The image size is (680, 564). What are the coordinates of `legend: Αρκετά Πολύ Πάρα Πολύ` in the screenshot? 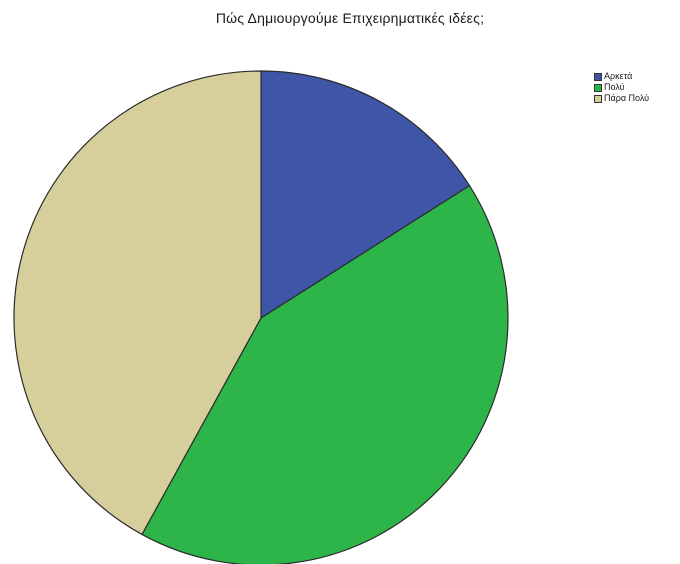 It's located at (621, 87).